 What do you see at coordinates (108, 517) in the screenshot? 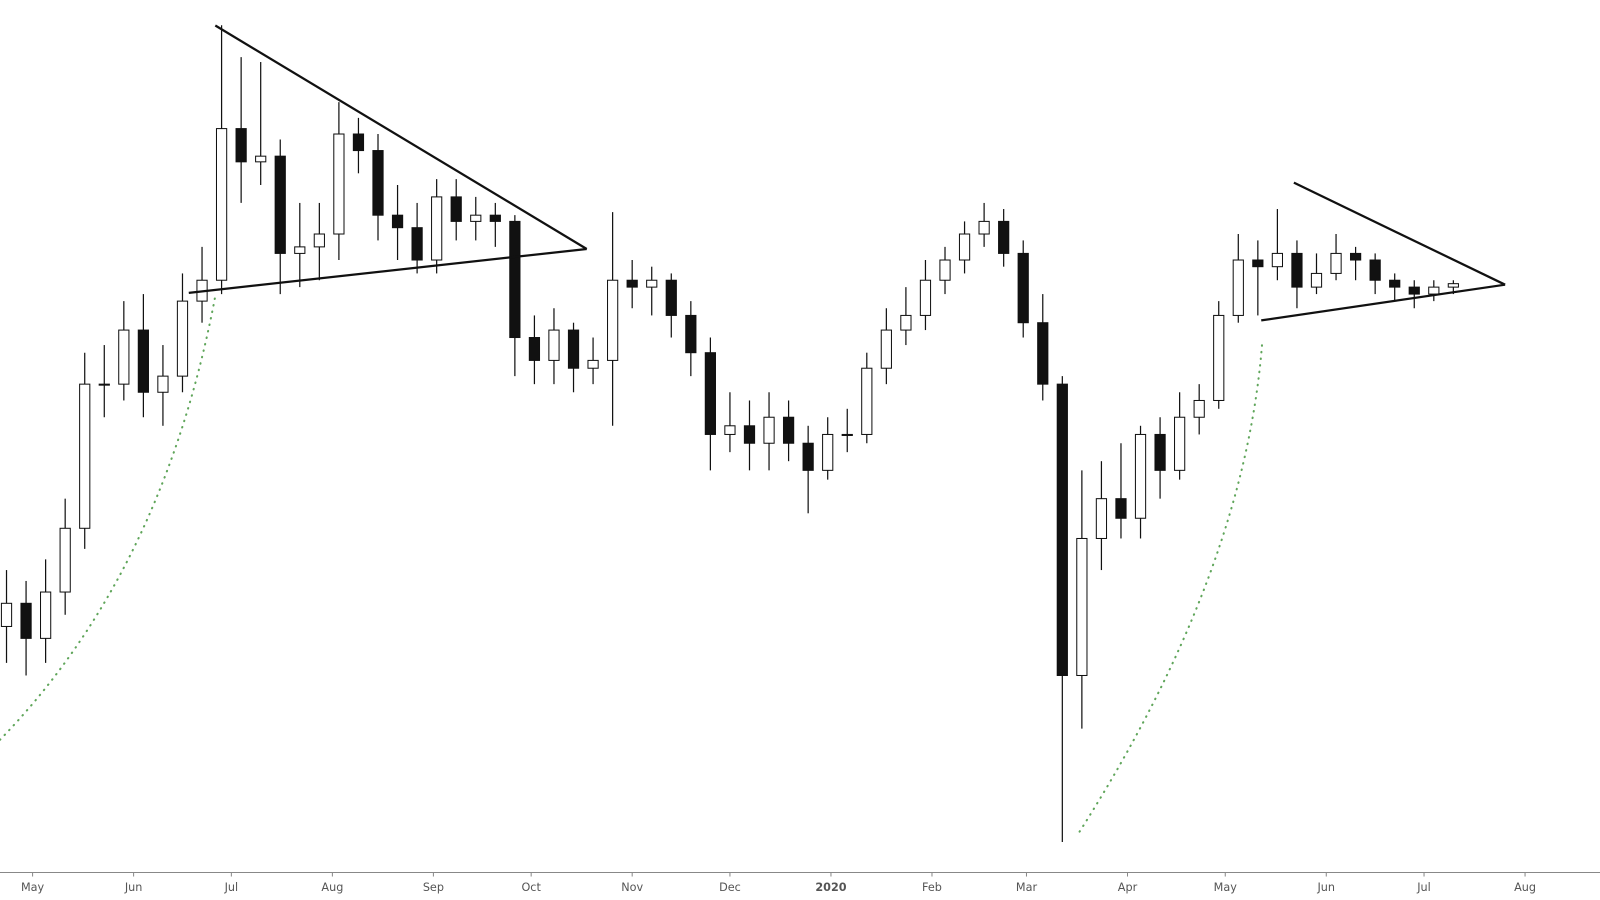
I see `dotted-curve` at bounding box center [108, 517].